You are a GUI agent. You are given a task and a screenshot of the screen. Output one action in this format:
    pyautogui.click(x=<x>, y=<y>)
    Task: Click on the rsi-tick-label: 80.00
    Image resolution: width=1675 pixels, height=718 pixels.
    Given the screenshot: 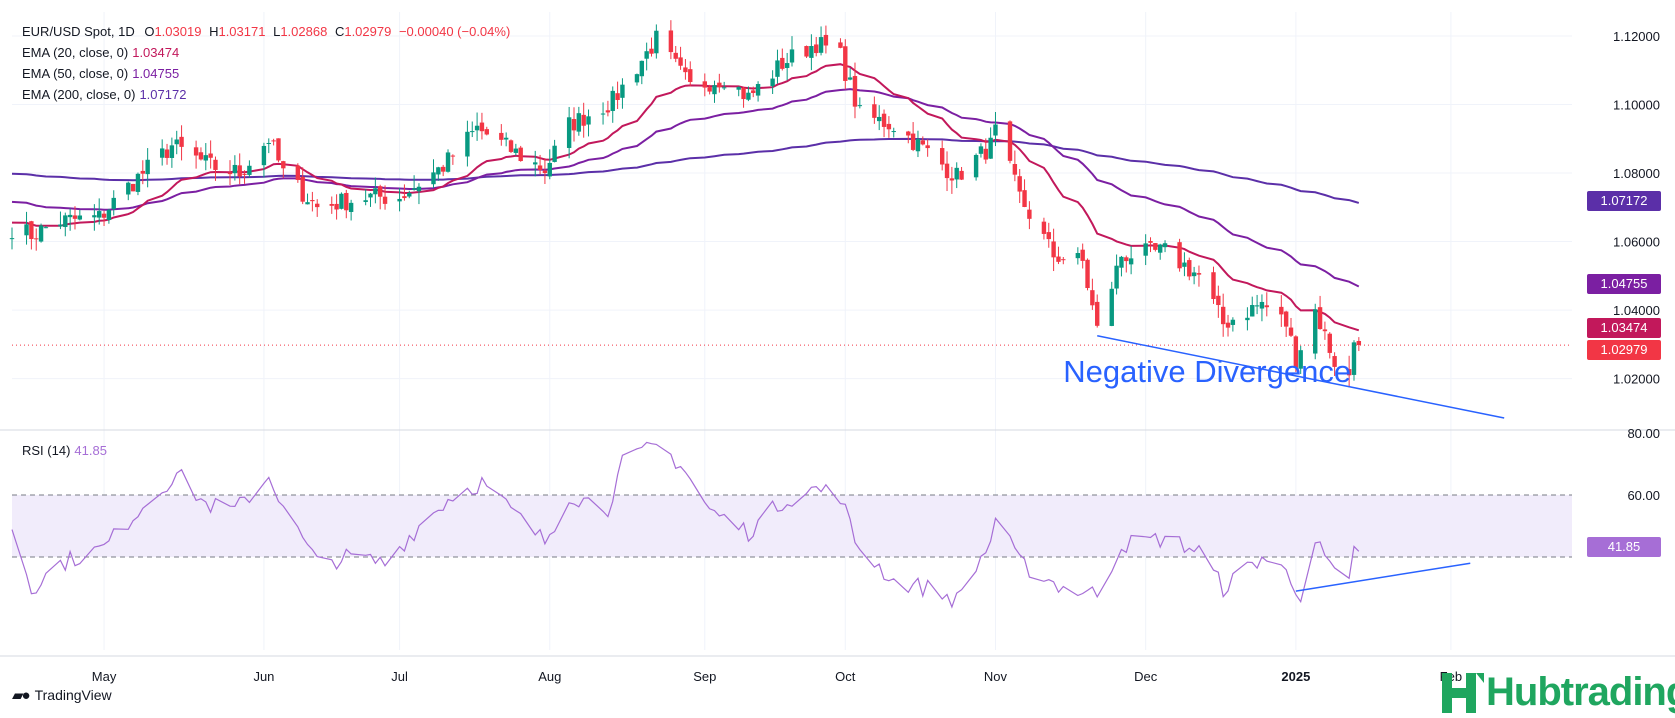 What is the action you would take?
    pyautogui.click(x=1643, y=433)
    